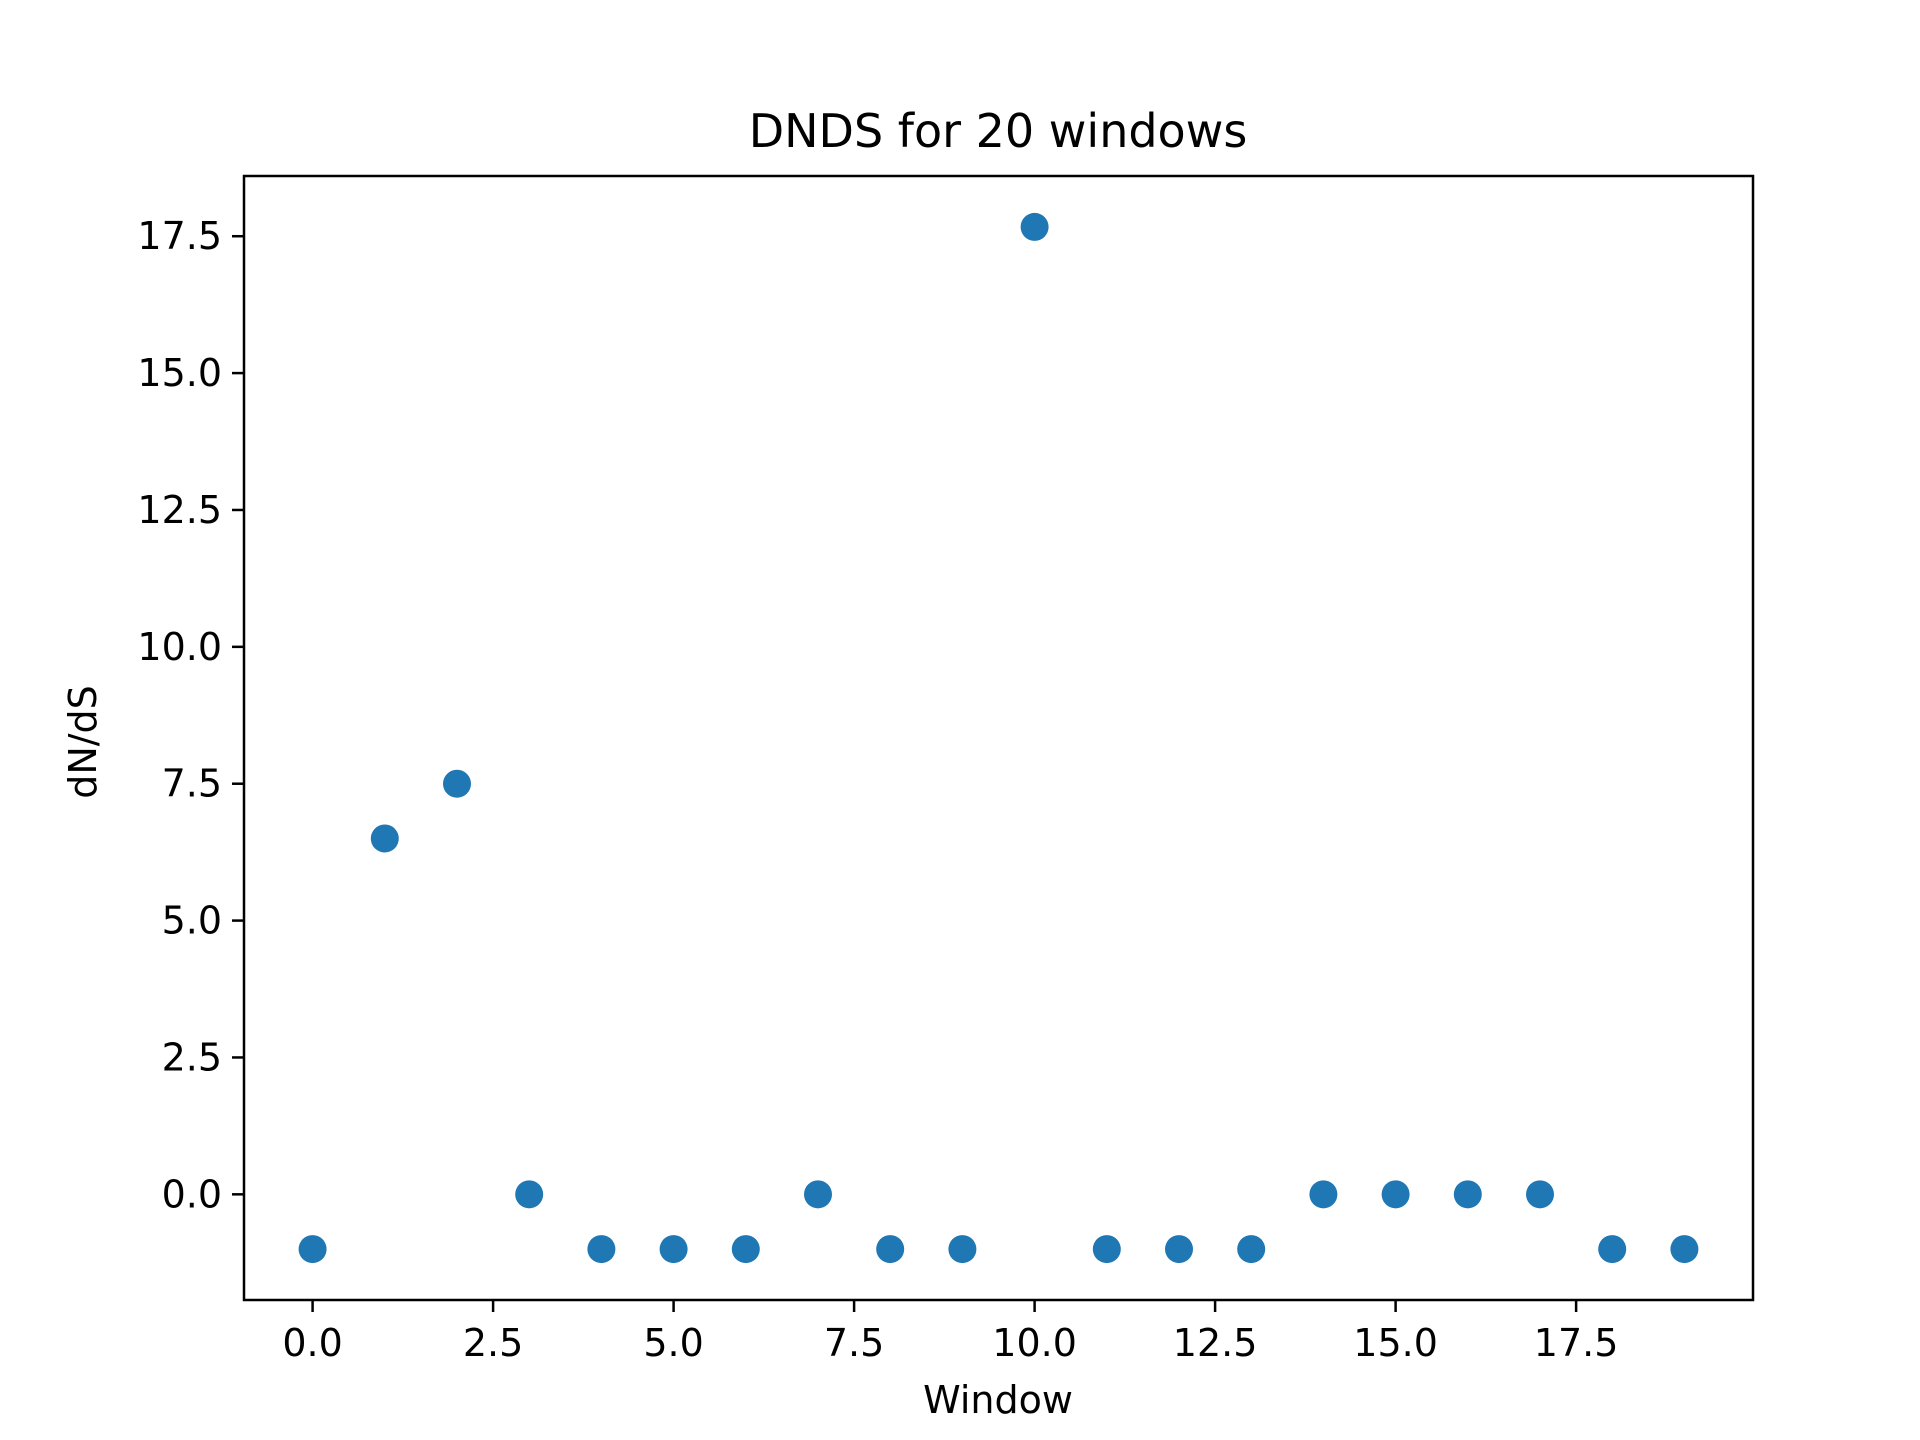  Describe the element at coordinates (192, 1057) in the screenshot. I see `y-tick-label: 2.5` at that location.